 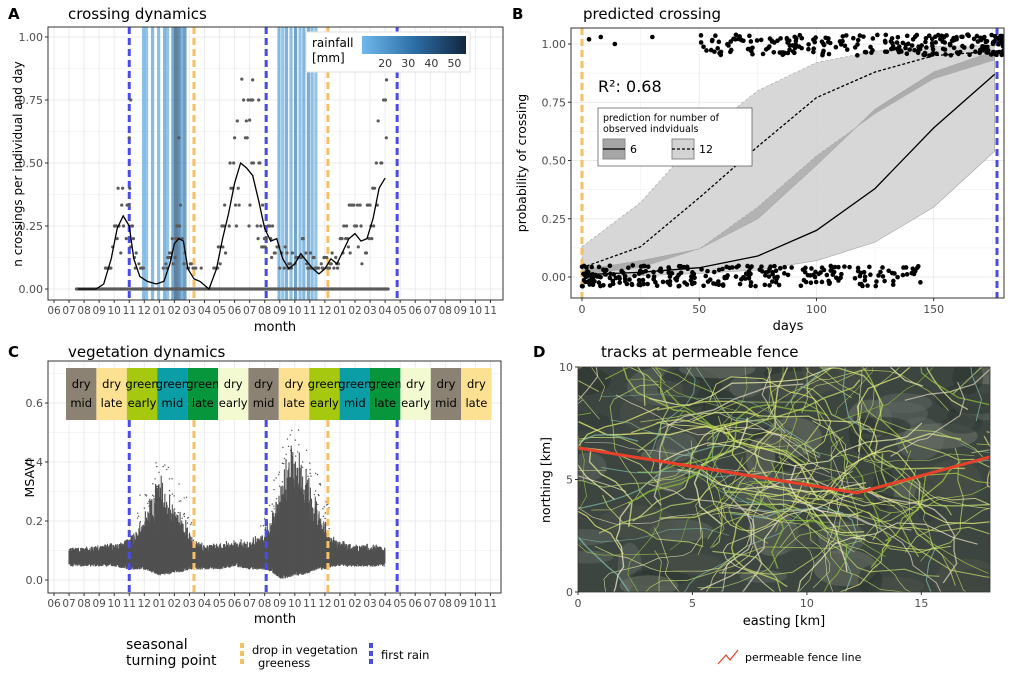 What do you see at coordinates (174, 311) in the screenshot?
I see `x-tick-label-a: 02` at bounding box center [174, 311].